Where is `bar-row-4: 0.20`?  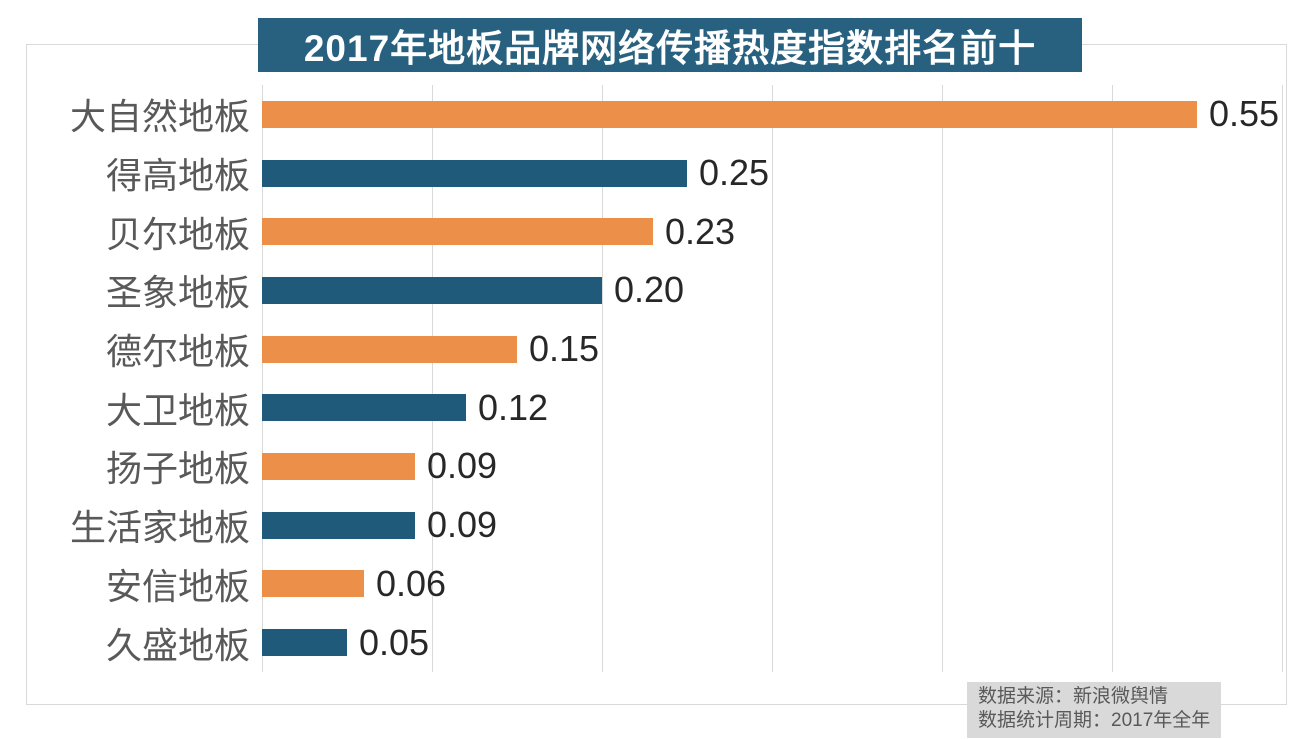 bar-row-4: 0.20 is located at coordinates (772, 290).